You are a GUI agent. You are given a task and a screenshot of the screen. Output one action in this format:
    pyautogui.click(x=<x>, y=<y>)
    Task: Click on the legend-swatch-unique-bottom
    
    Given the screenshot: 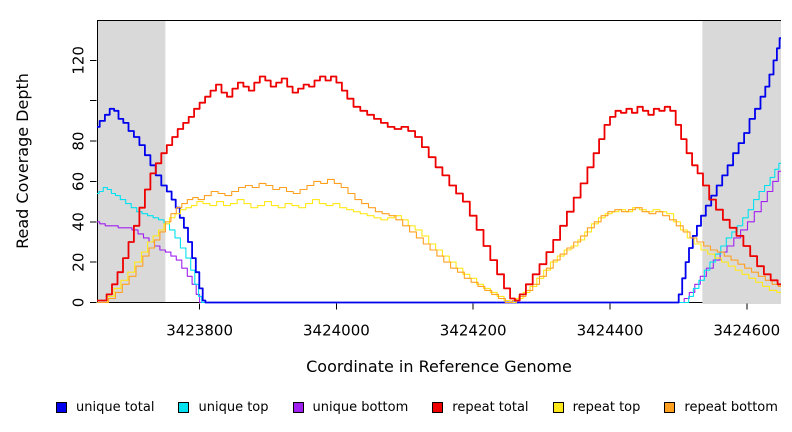 What is the action you would take?
    pyautogui.click(x=298, y=407)
    